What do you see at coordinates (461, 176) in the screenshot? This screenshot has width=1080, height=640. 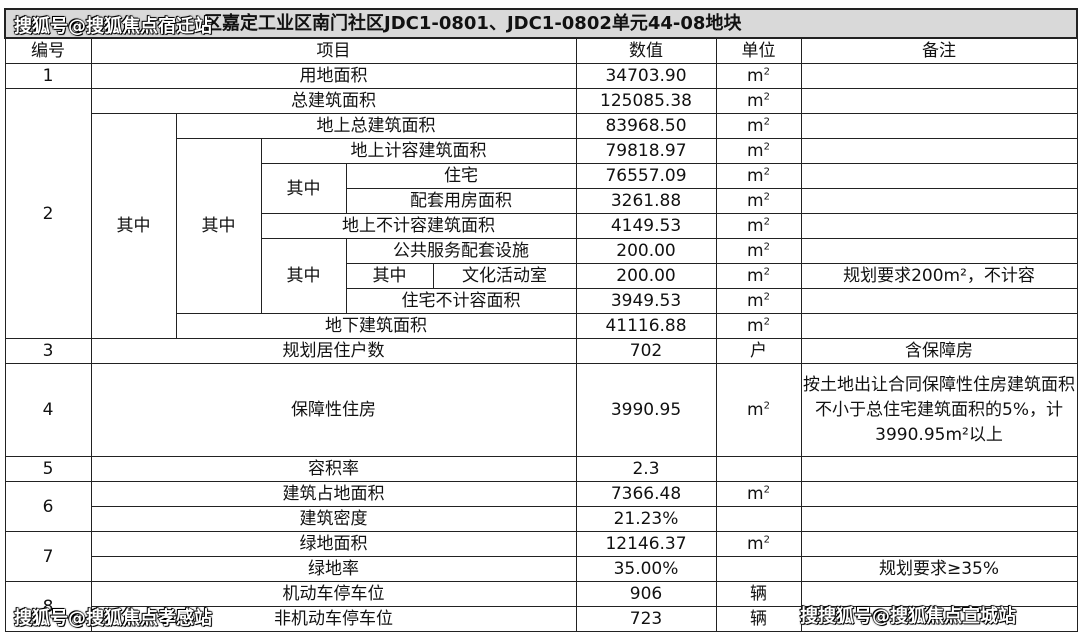 I see `cell-item: 住宅` at bounding box center [461, 176].